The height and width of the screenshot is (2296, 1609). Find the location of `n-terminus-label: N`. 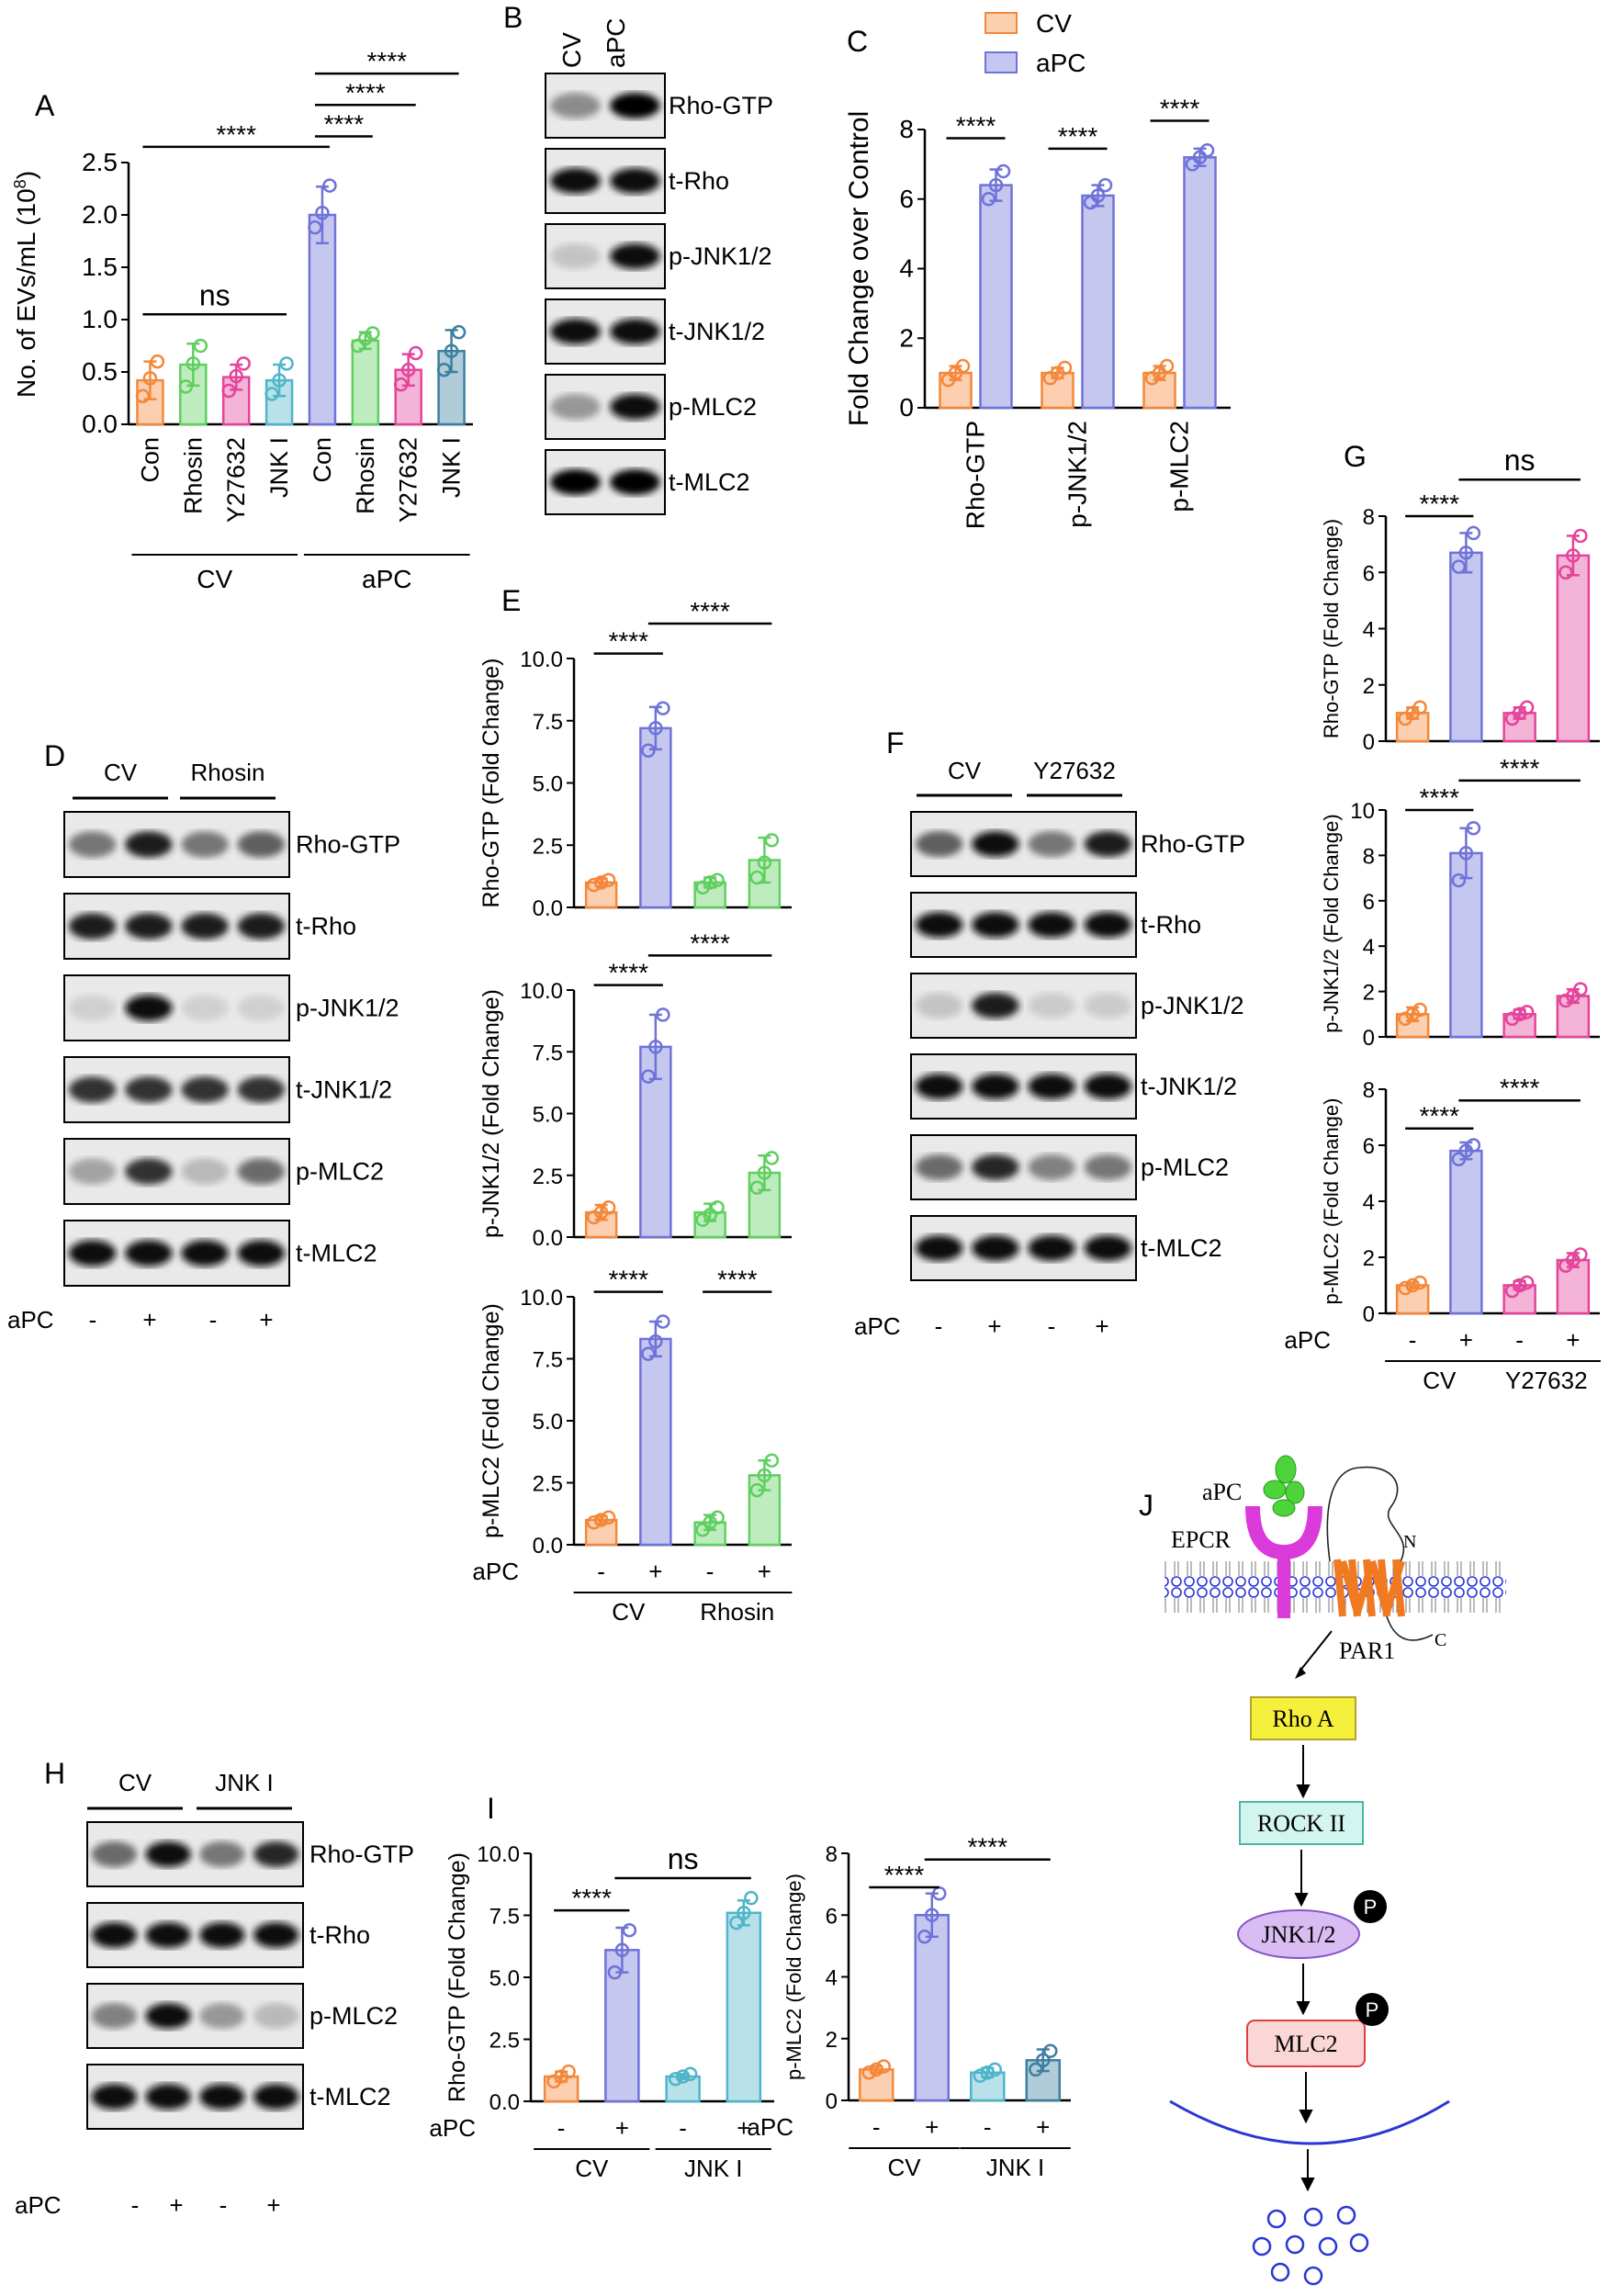

n-terminus-label: N is located at coordinates (1409, 1542).